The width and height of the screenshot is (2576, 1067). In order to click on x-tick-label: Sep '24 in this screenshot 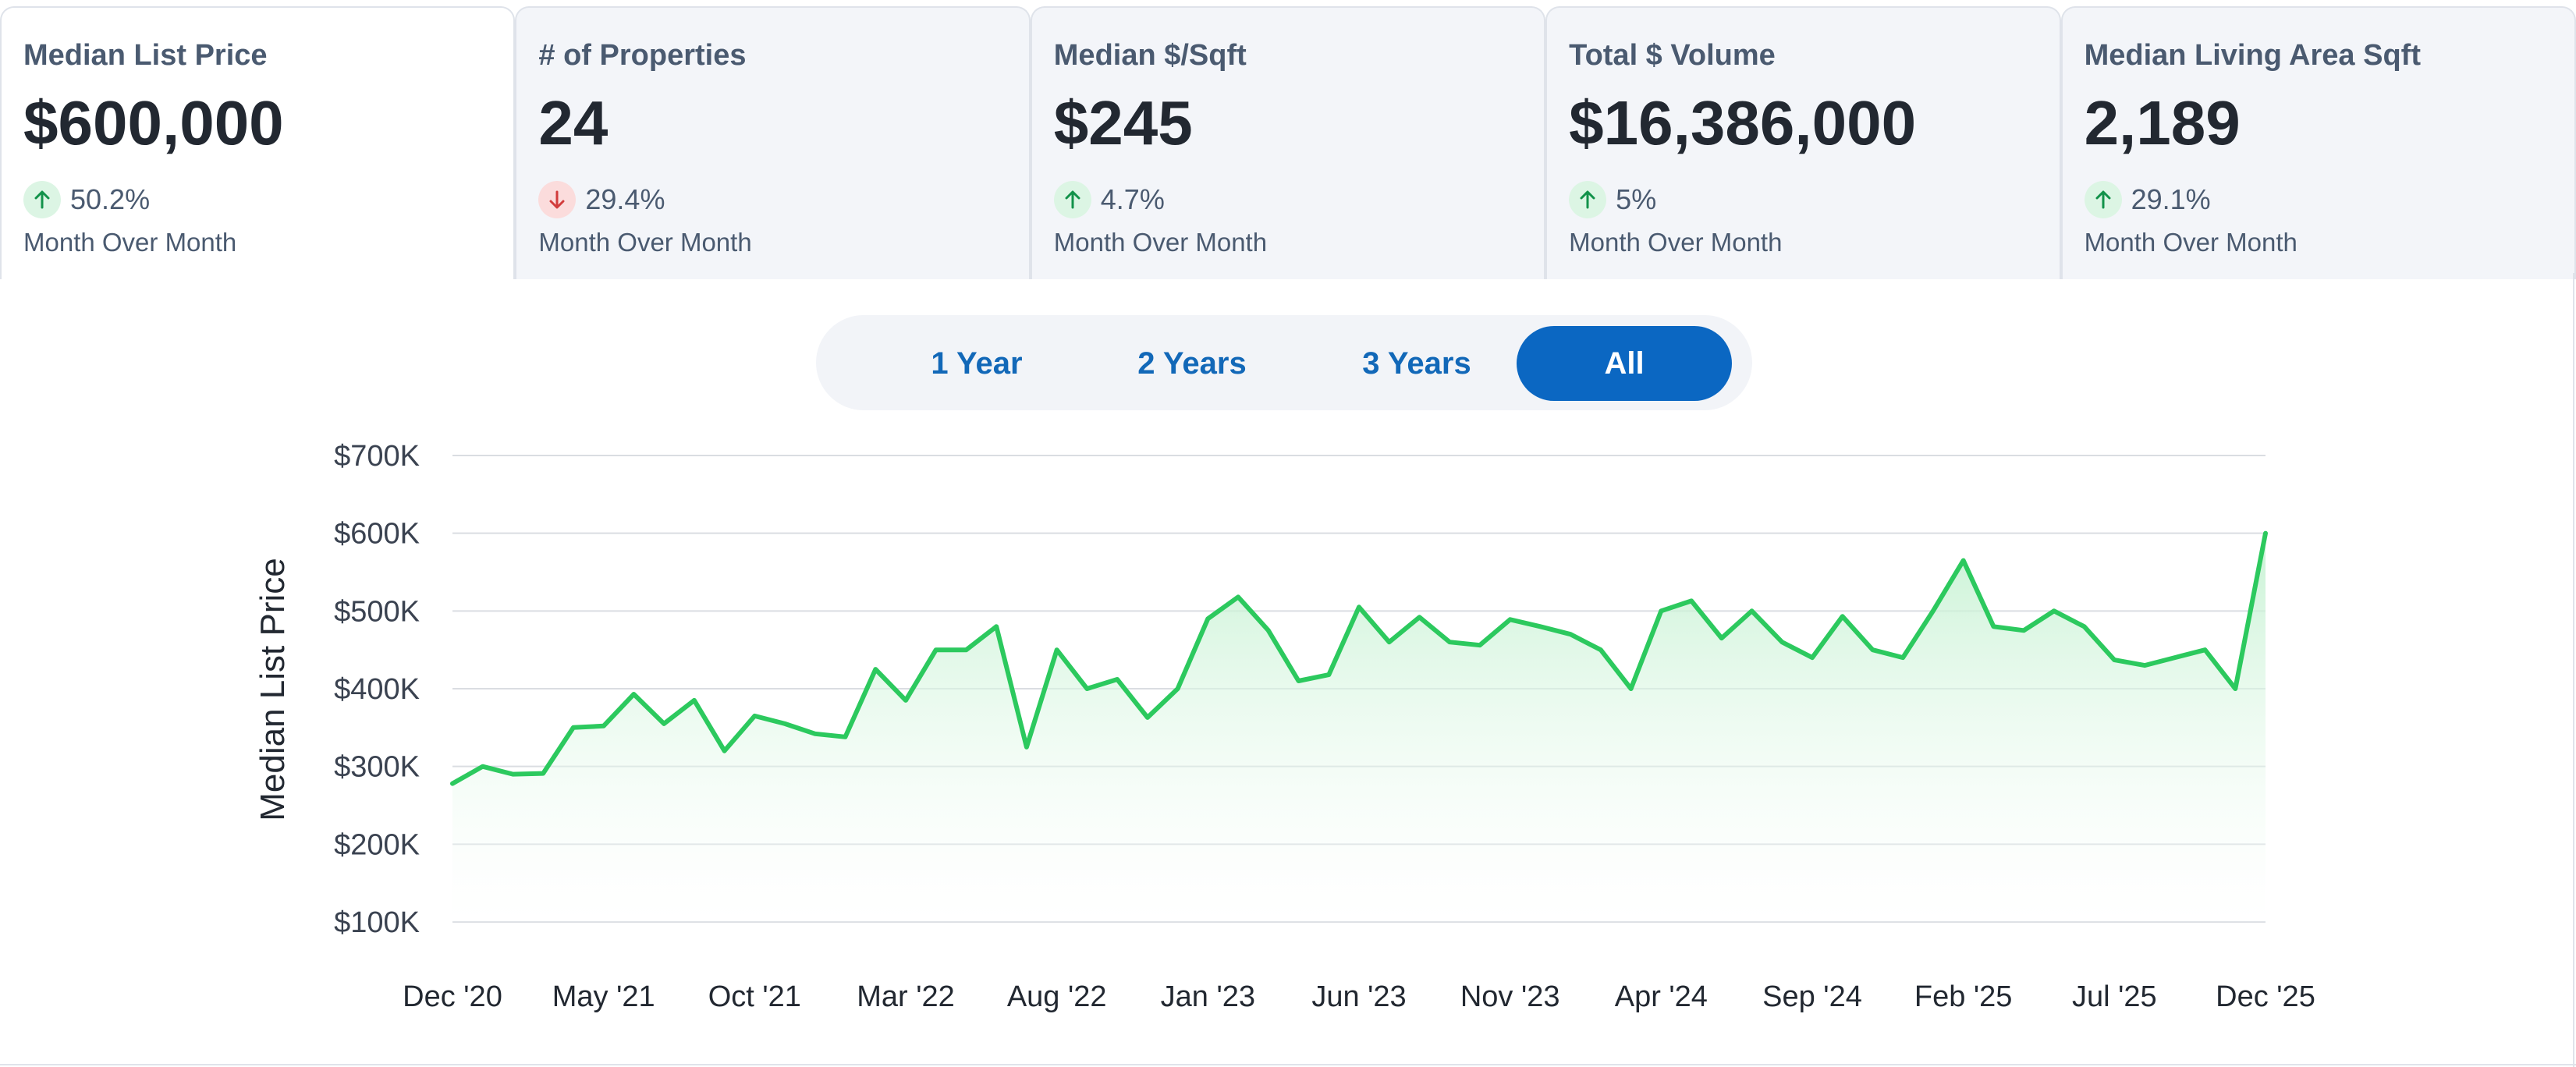, I will do `click(1812, 996)`.